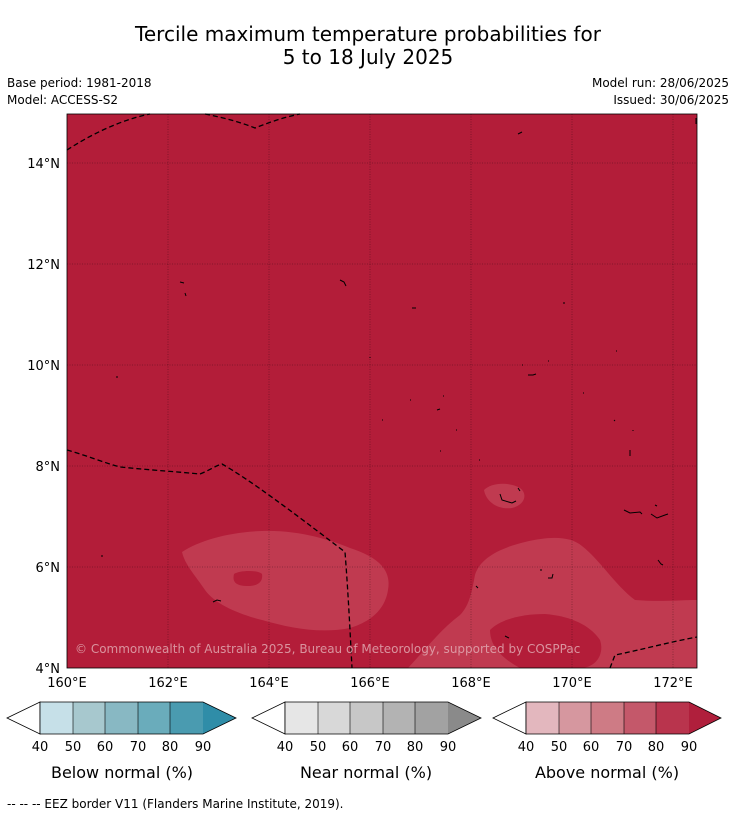  What do you see at coordinates (285, 580) in the screenshot?
I see `probability-zone-80-west` at bounding box center [285, 580].